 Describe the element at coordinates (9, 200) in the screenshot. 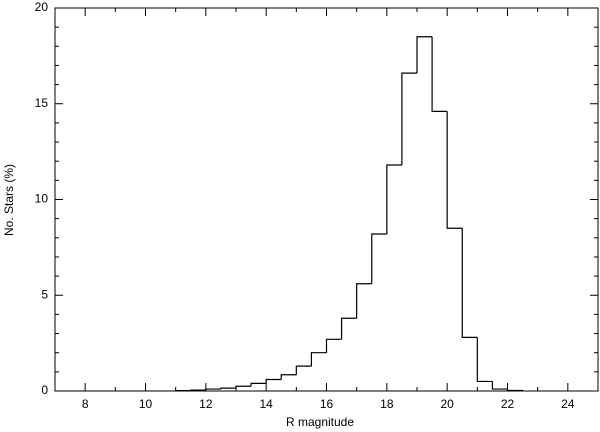

I see `y-axis-label: No. Stars (%)` at that location.